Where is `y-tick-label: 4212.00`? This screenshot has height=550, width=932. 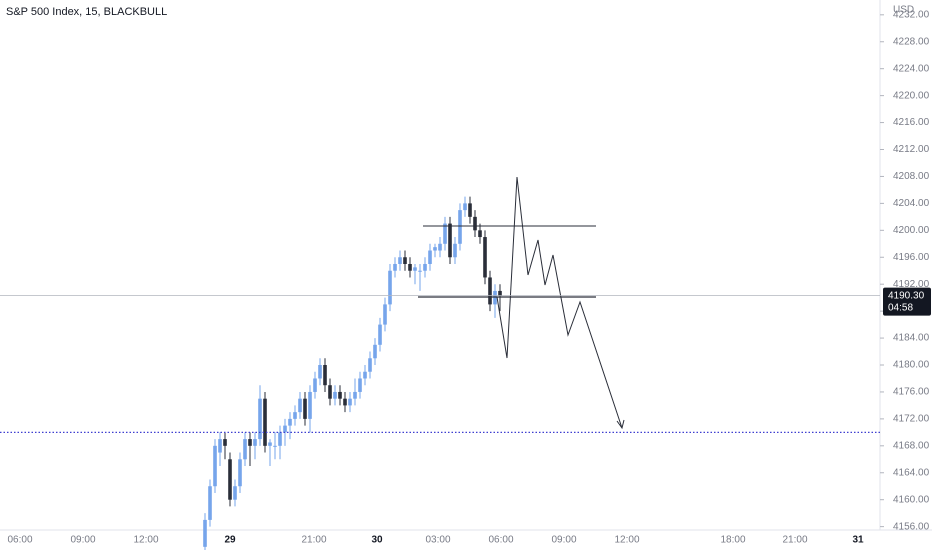 y-tick-label: 4212.00 is located at coordinates (911, 149).